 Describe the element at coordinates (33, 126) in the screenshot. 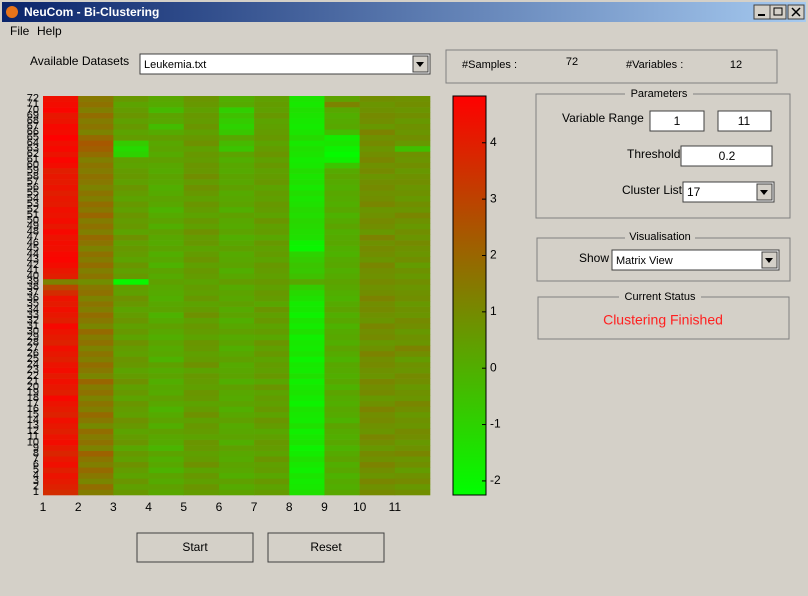

I see `y-tick-label: 67` at that location.